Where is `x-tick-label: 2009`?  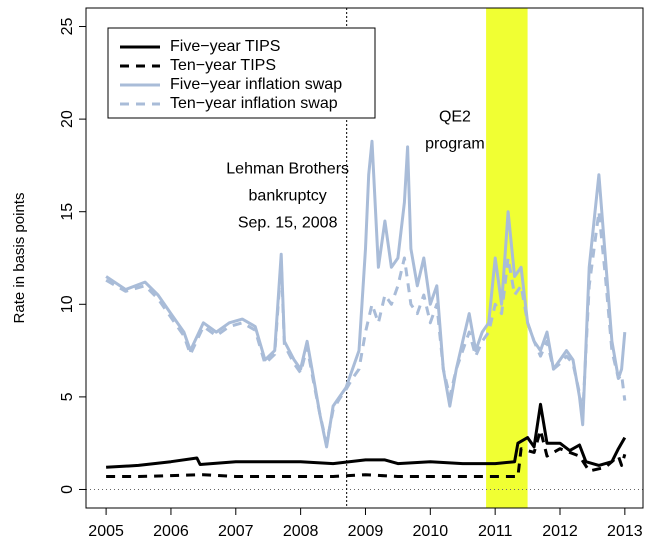
x-tick-label: 2009 is located at coordinates (366, 531).